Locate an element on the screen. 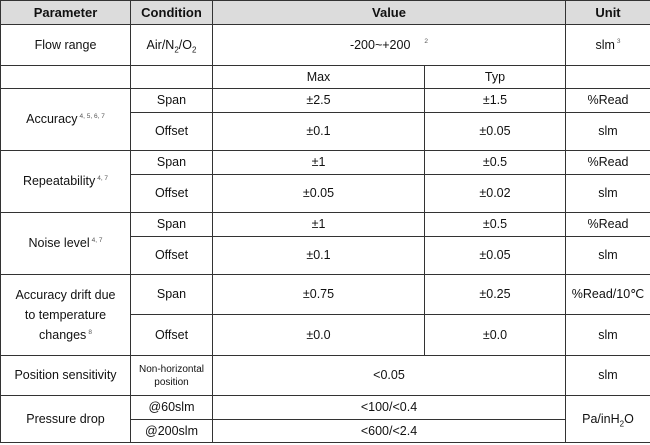 The height and width of the screenshot is (445, 650). drift-offset-row: Offset ±0.0 ±0.0 slm is located at coordinates (325, 335).